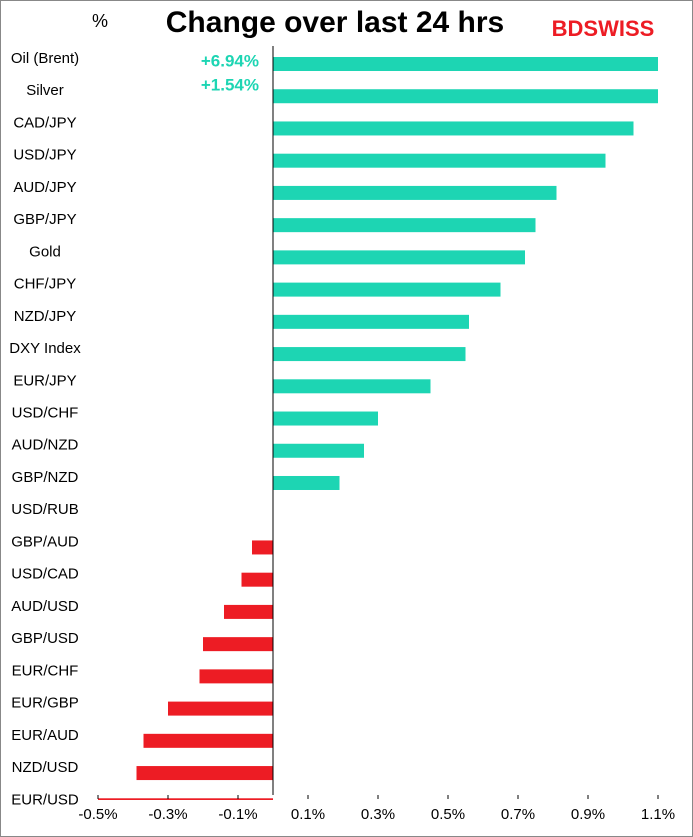  Describe the element at coordinates (45, 316) in the screenshot. I see `y-tick-label: NZD/JPY` at that location.